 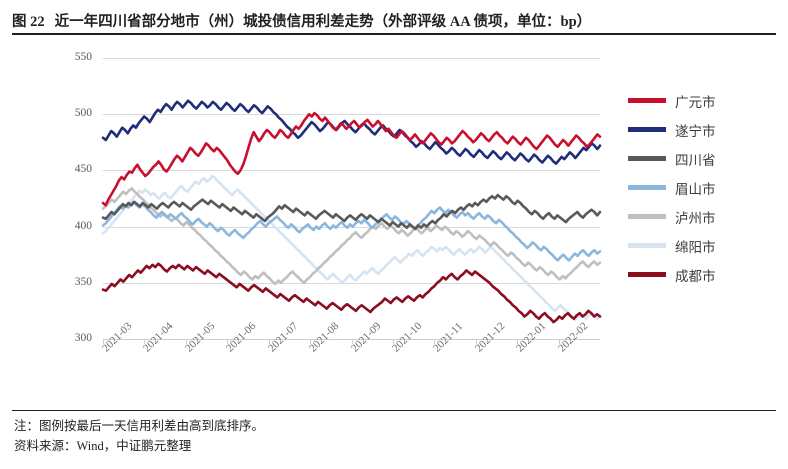 What do you see at coordinates (139, 426) in the screenshot?
I see `note-text: 注：图例按最后一天信用利差由高到底排序。` at bounding box center [139, 426].